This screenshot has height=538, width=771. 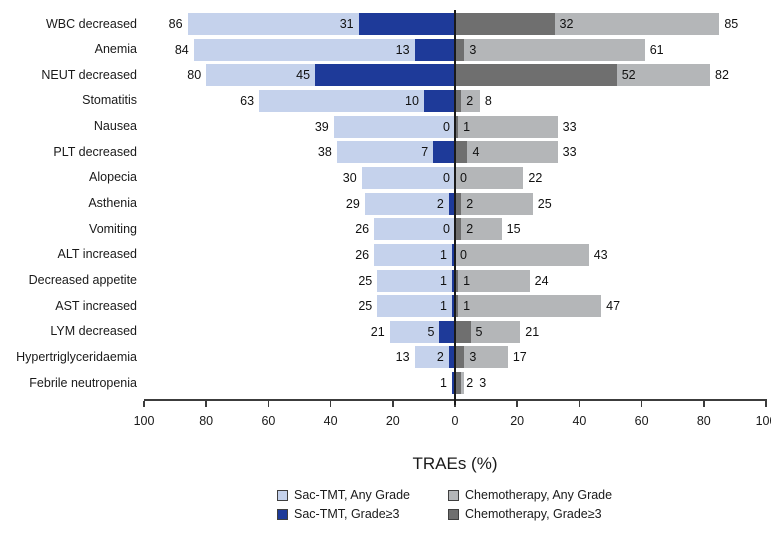 What do you see at coordinates (115, 49) in the screenshot?
I see `category-label: Anemia` at bounding box center [115, 49].